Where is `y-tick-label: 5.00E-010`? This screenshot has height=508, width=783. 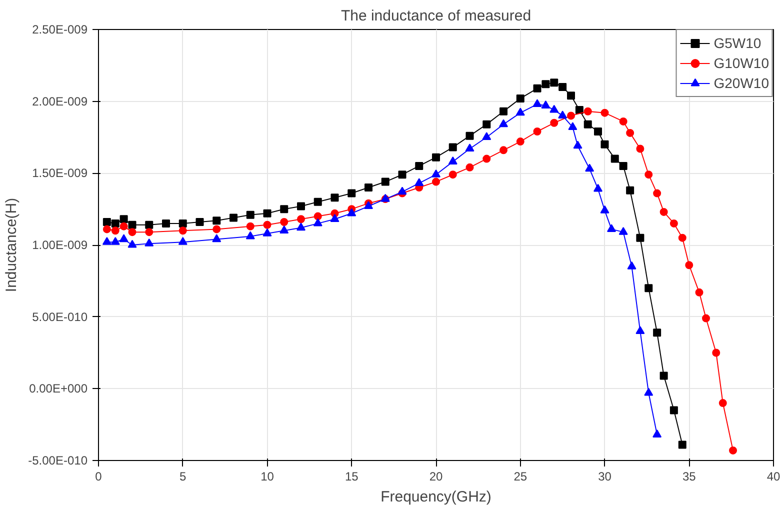
y-tick-label: 5.00E-010 is located at coordinates (60, 317).